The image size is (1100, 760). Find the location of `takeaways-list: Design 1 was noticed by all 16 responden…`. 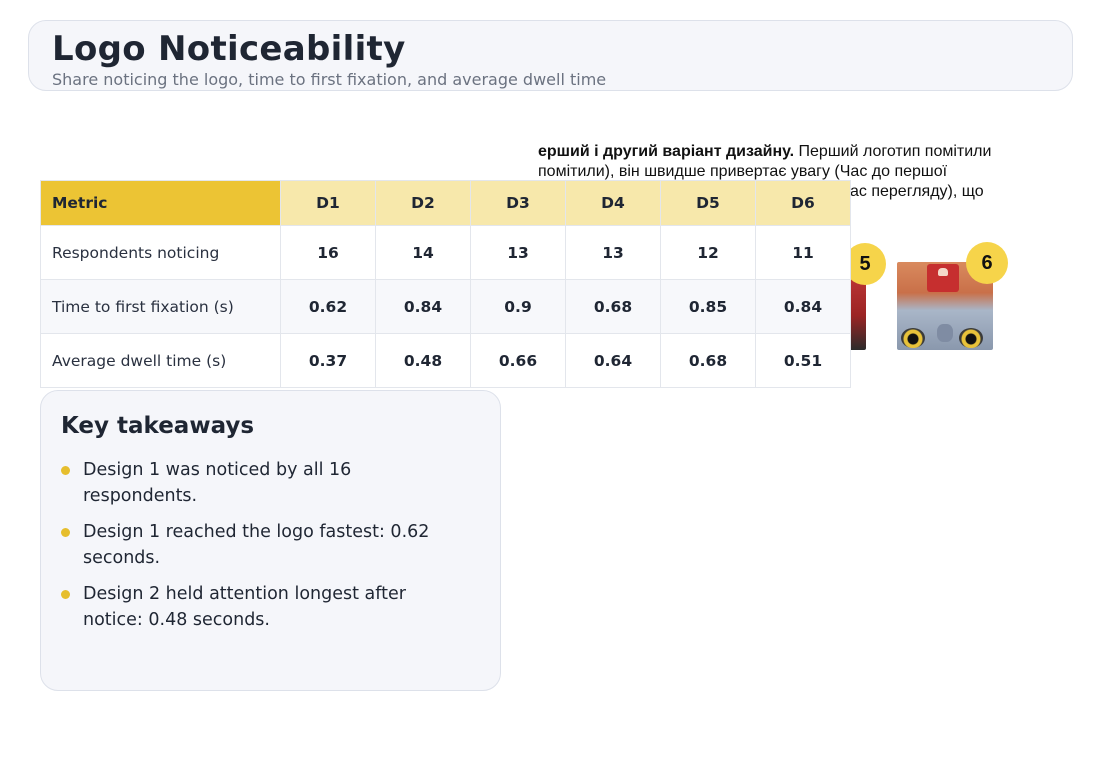

takeaways-list: Design 1 was noticed by all 16 responden… is located at coordinates (261, 550).